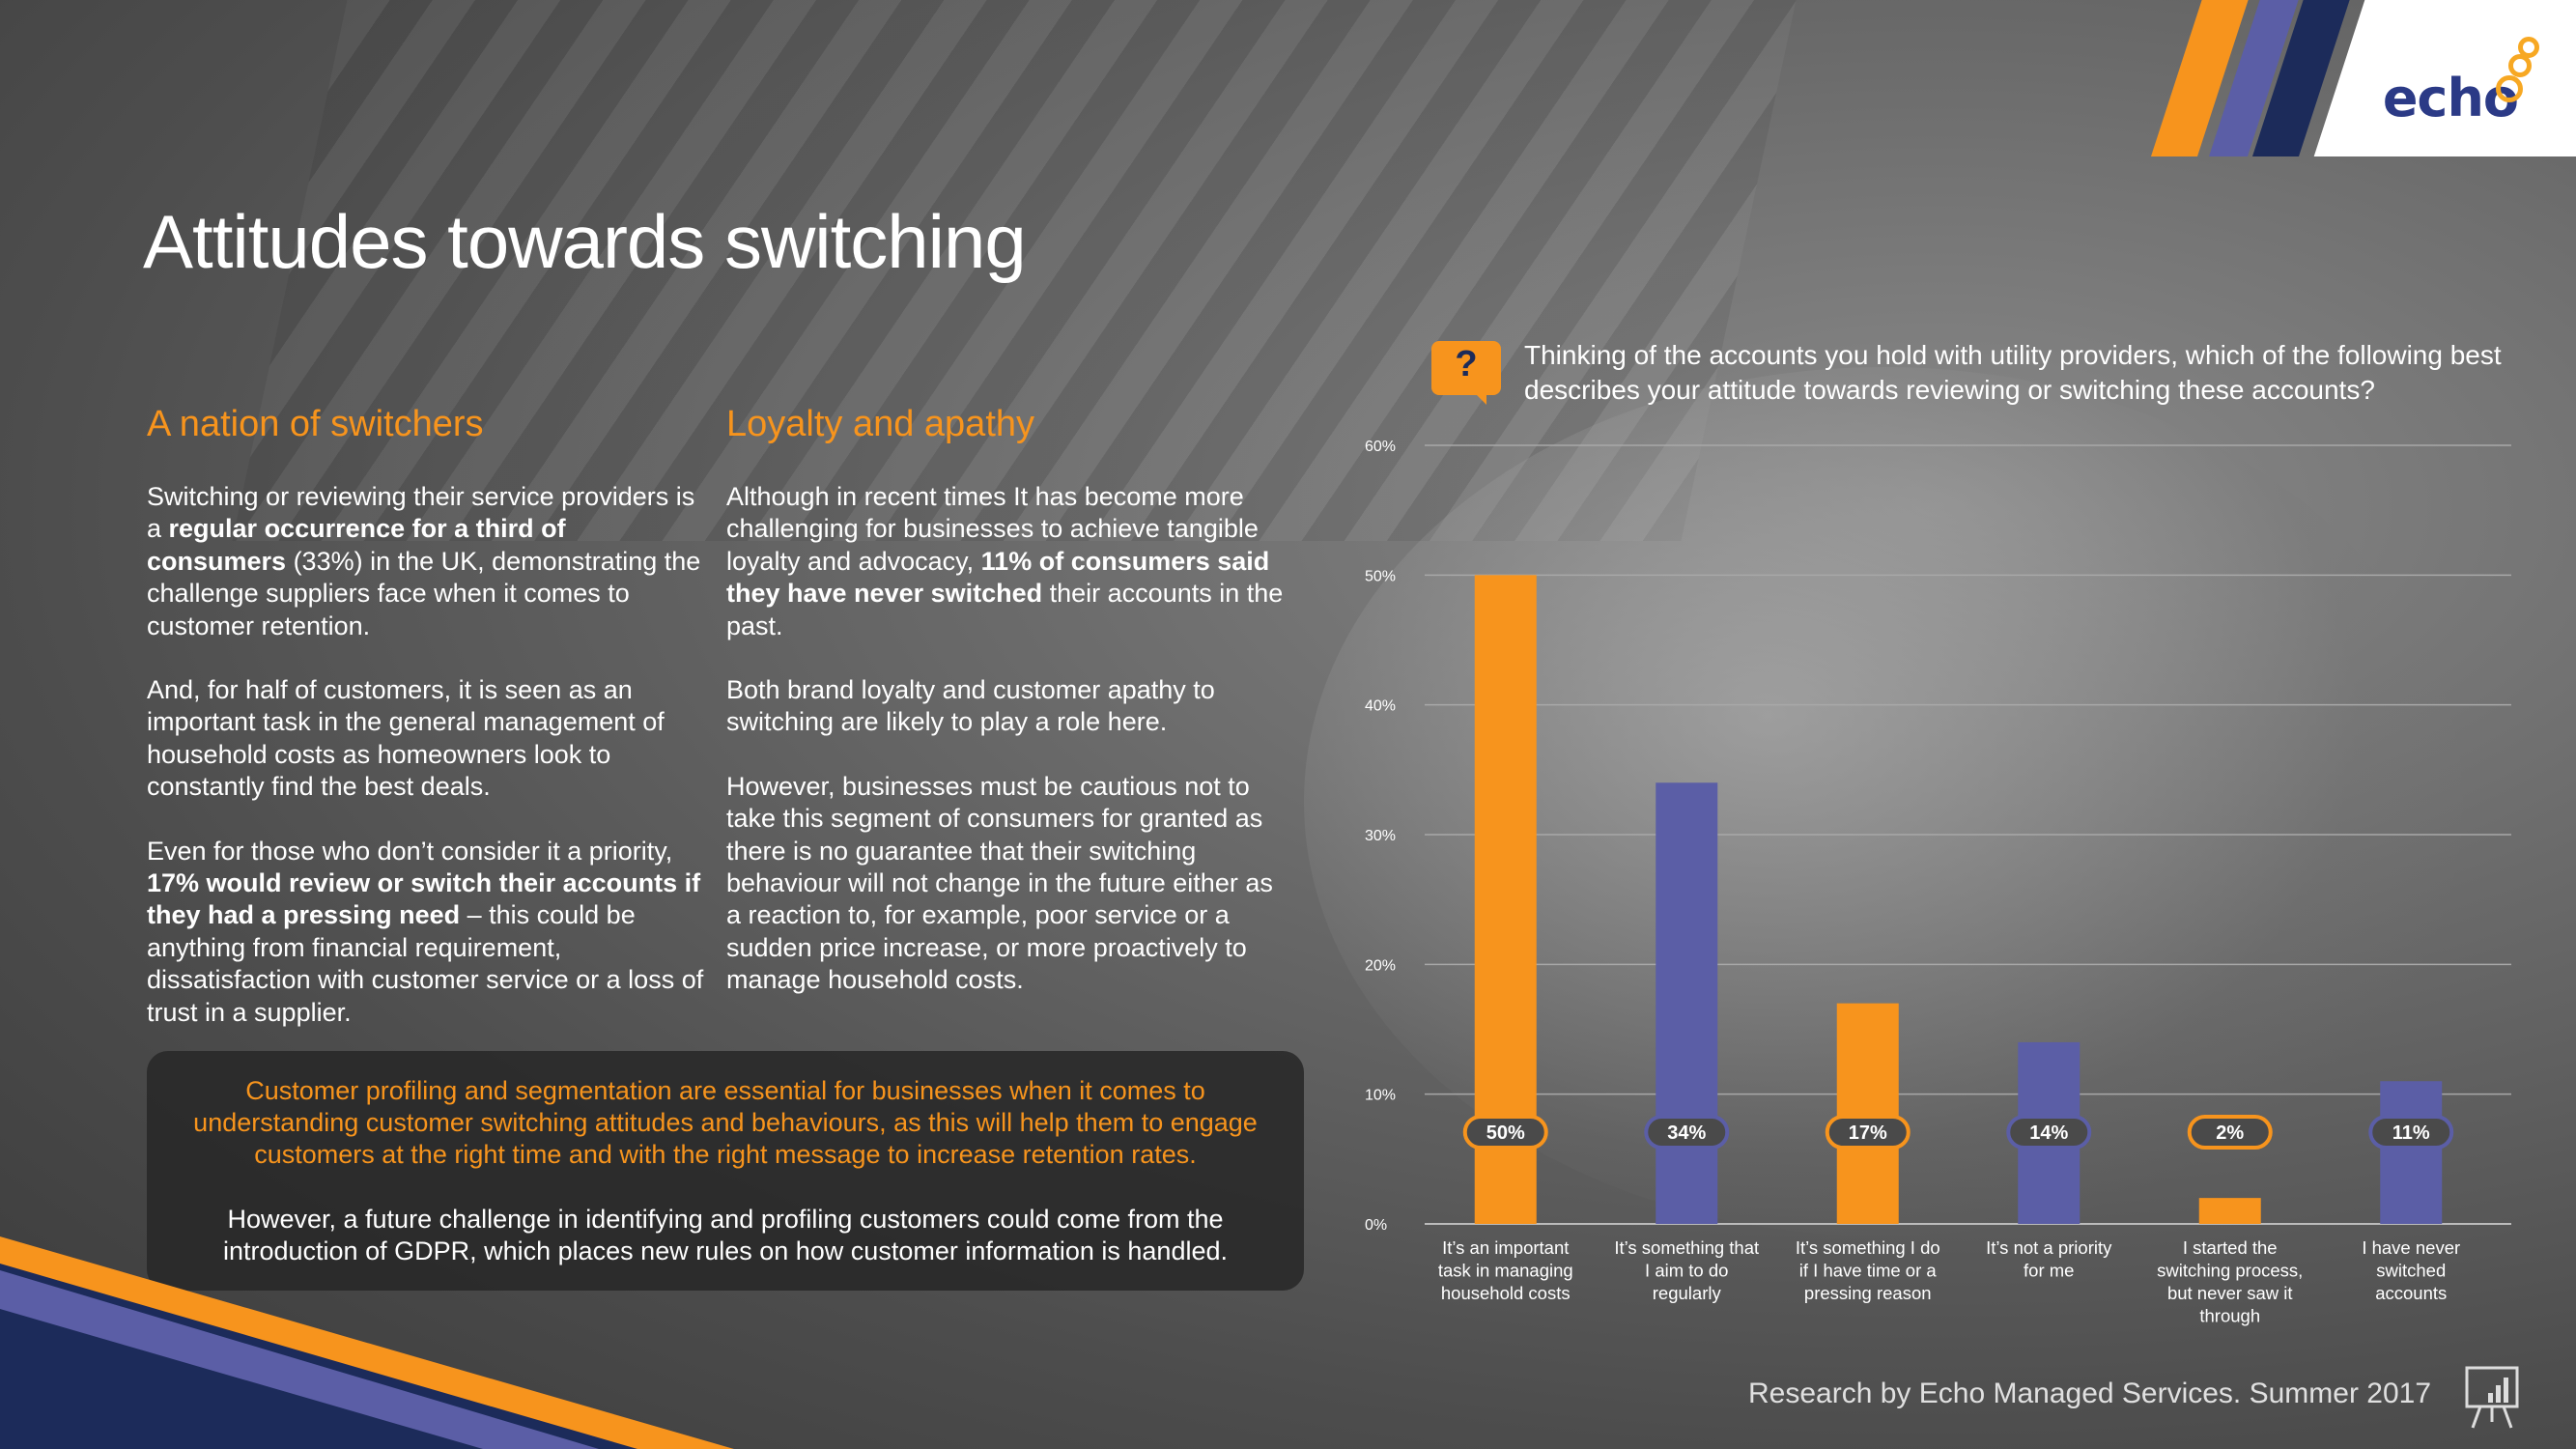  What do you see at coordinates (315, 424) in the screenshot?
I see `column-heading-switchers: A nation of switchers` at bounding box center [315, 424].